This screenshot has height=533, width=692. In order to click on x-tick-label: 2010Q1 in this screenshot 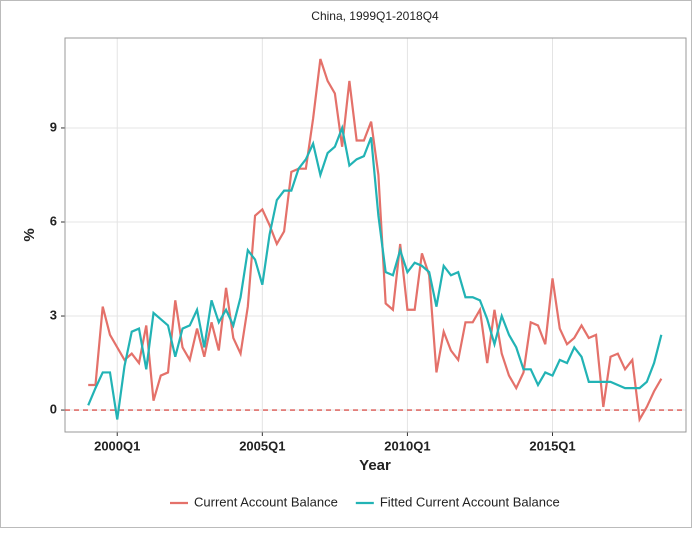, I will do `click(407, 445)`.